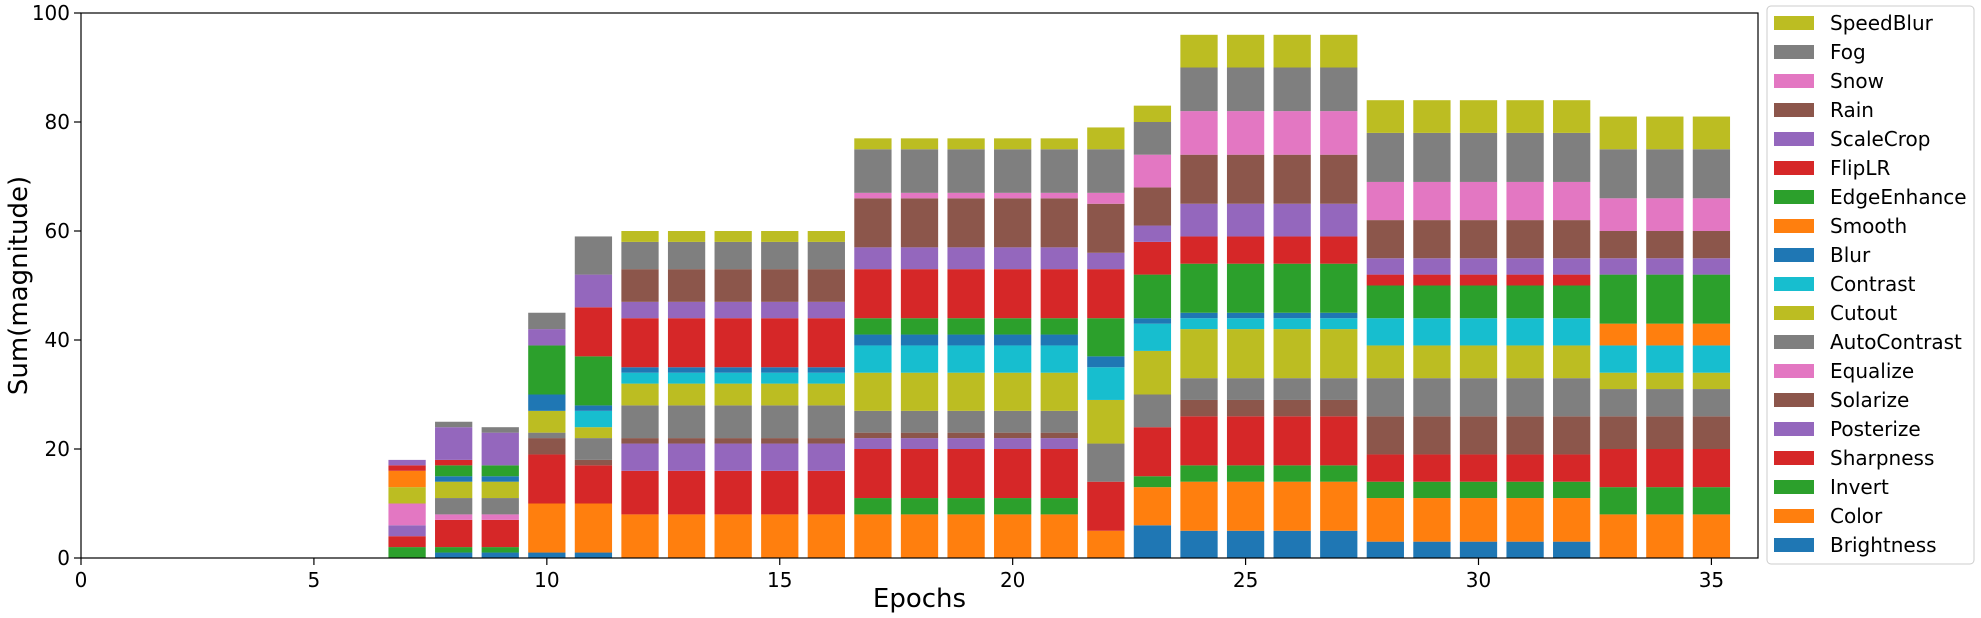 The image size is (1981, 618). I want to click on legend-swatch-smooth, so click(1794, 226).